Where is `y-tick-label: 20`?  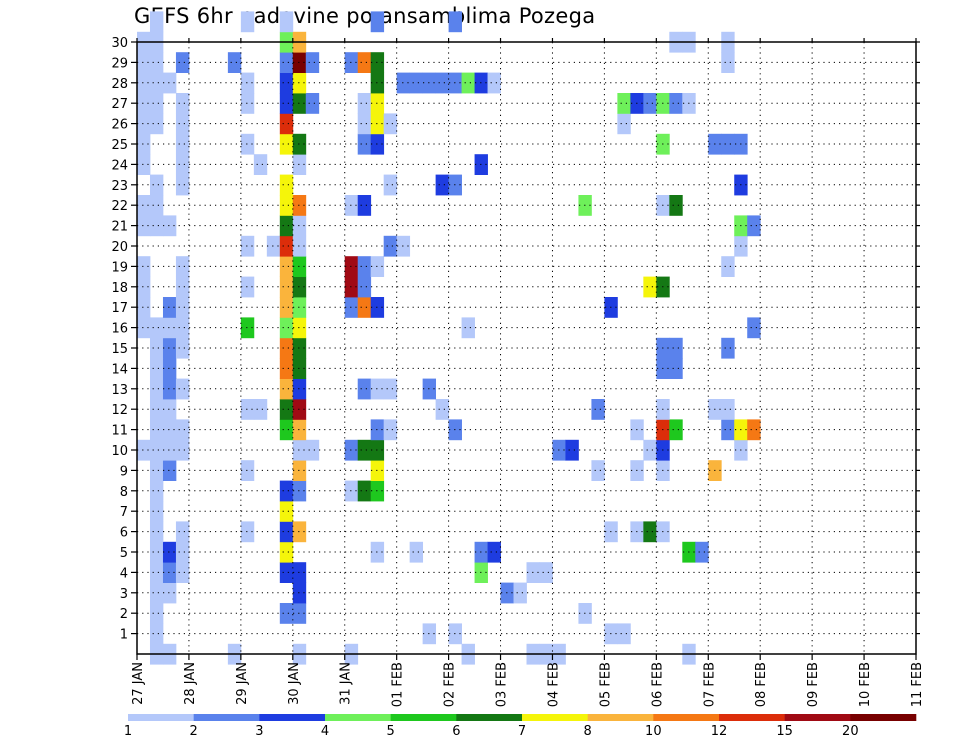 y-tick-label: 20 is located at coordinates (119, 247).